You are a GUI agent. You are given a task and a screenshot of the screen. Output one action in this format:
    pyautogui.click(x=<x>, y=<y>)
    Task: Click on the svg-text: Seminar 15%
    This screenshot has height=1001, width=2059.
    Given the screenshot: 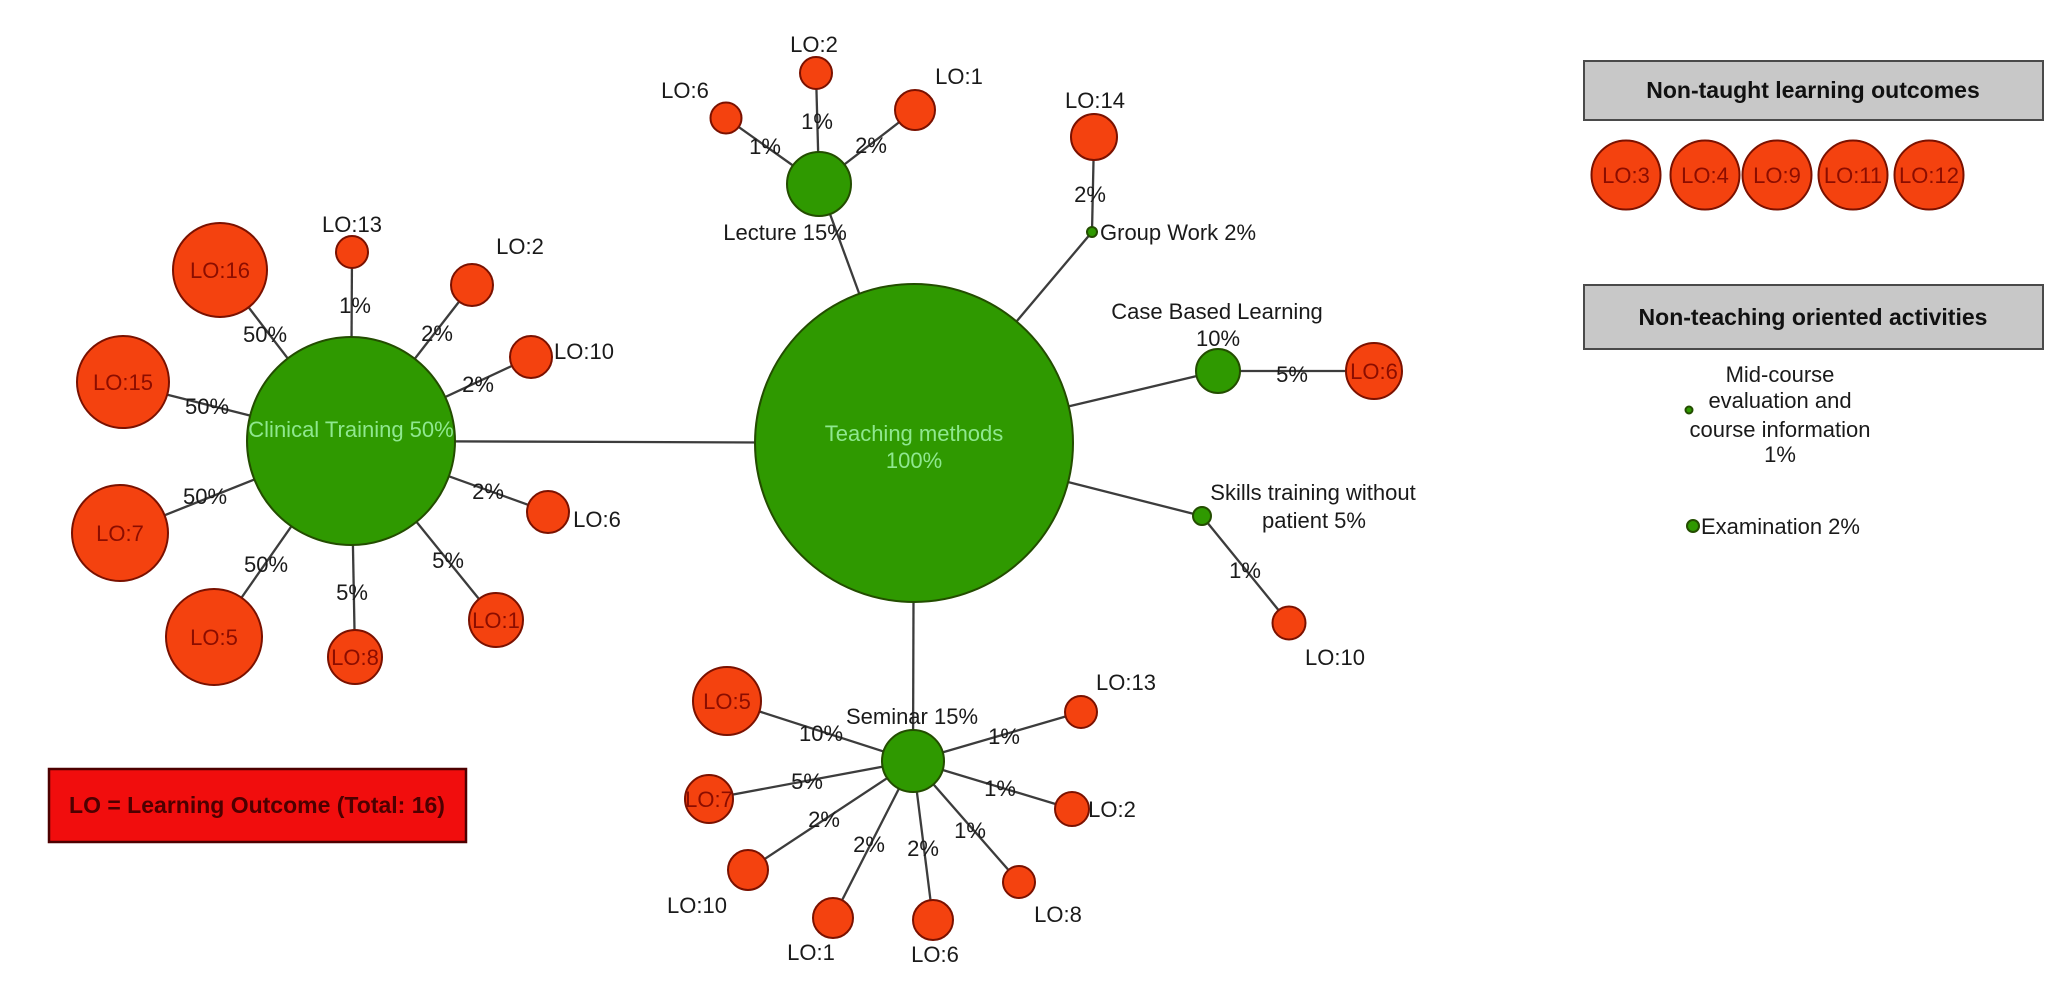 What is the action you would take?
    pyautogui.click(x=912, y=716)
    